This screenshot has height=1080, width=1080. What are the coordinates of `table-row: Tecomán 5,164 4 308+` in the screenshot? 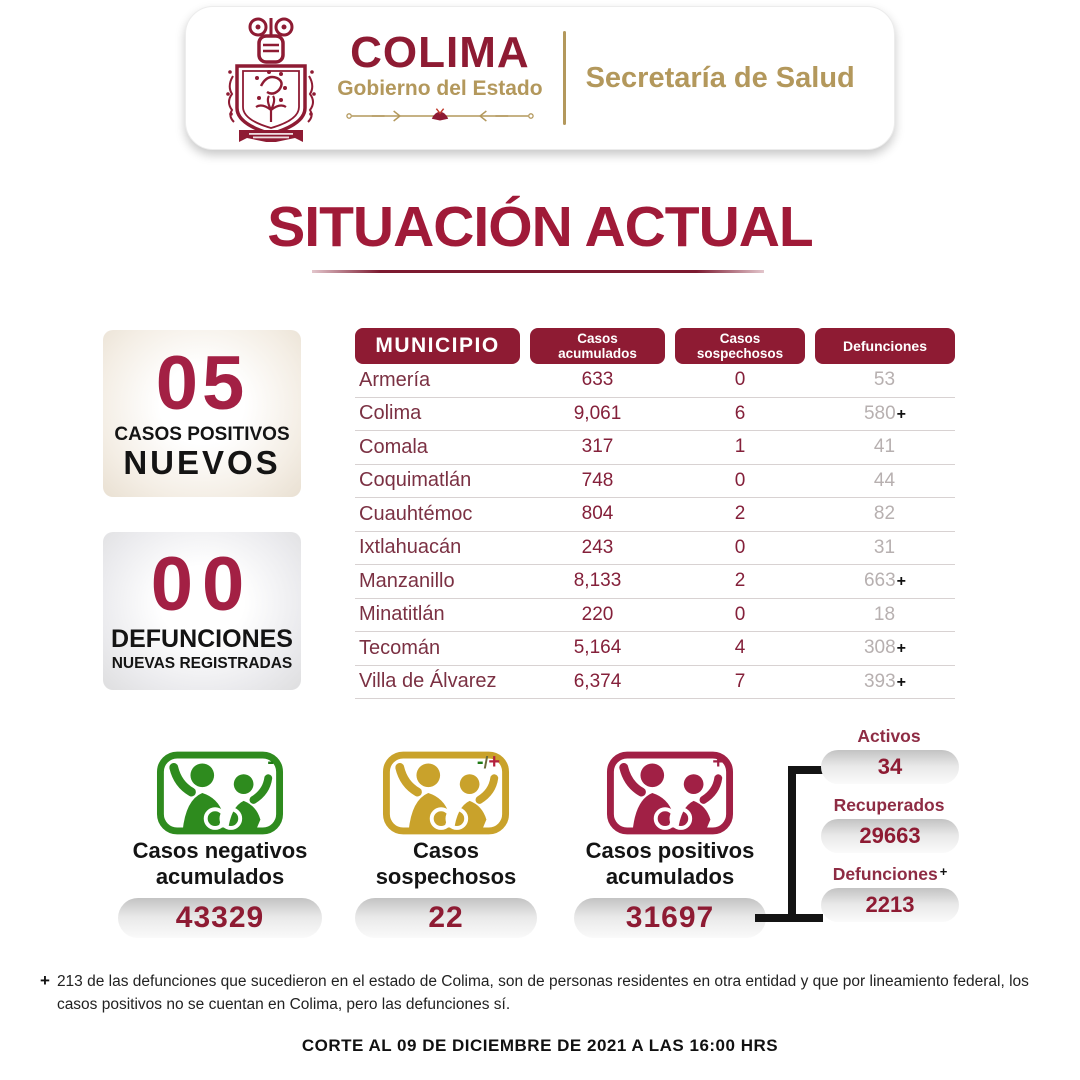 It's located at (655, 649).